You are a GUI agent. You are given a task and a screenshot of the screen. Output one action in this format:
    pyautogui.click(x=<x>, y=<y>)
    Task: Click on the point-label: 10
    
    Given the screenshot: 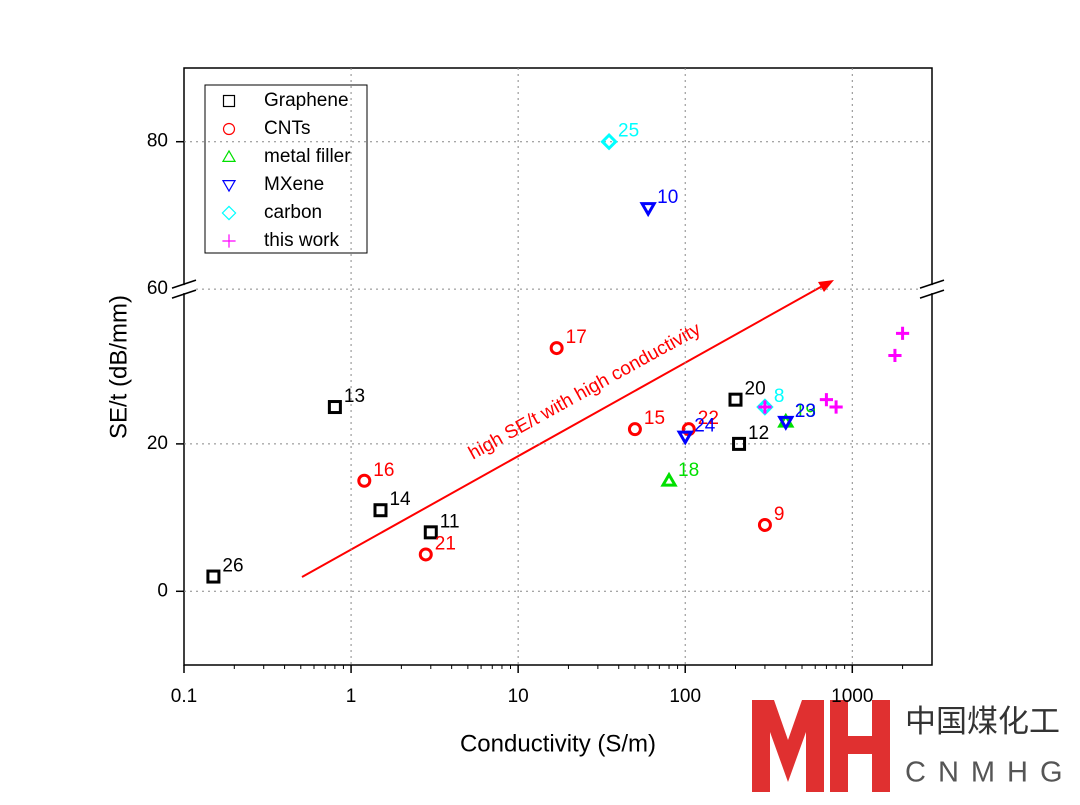 What is the action you would take?
    pyautogui.click(x=667, y=197)
    